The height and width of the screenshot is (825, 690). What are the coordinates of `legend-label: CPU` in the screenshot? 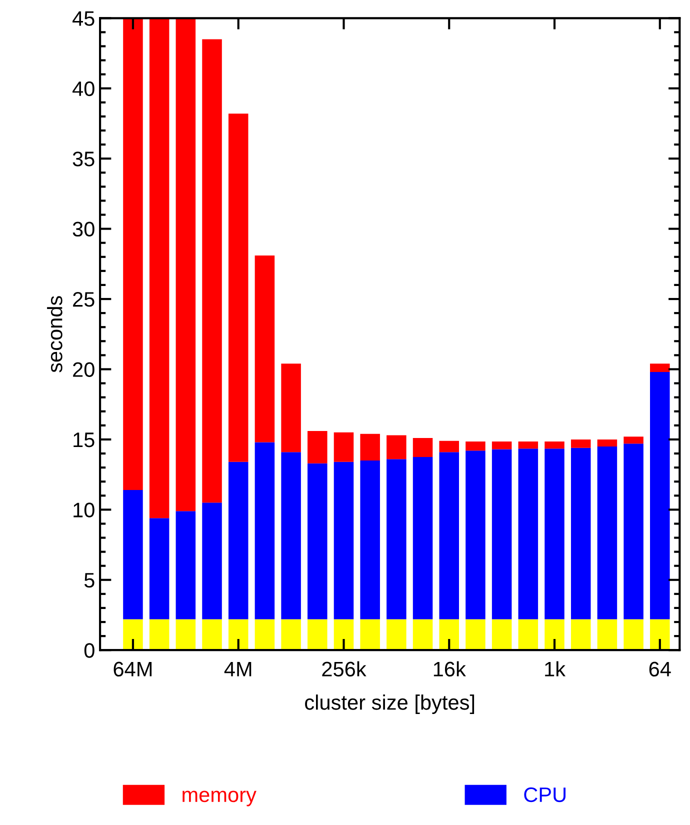 It's located at (545, 794).